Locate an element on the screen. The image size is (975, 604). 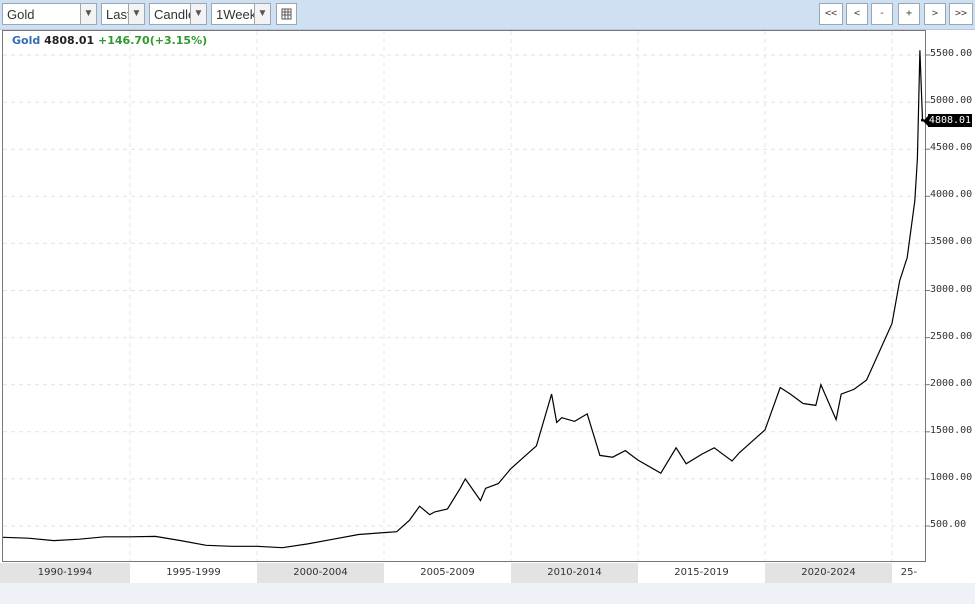
legend-symbol: Gold is located at coordinates (26, 40).